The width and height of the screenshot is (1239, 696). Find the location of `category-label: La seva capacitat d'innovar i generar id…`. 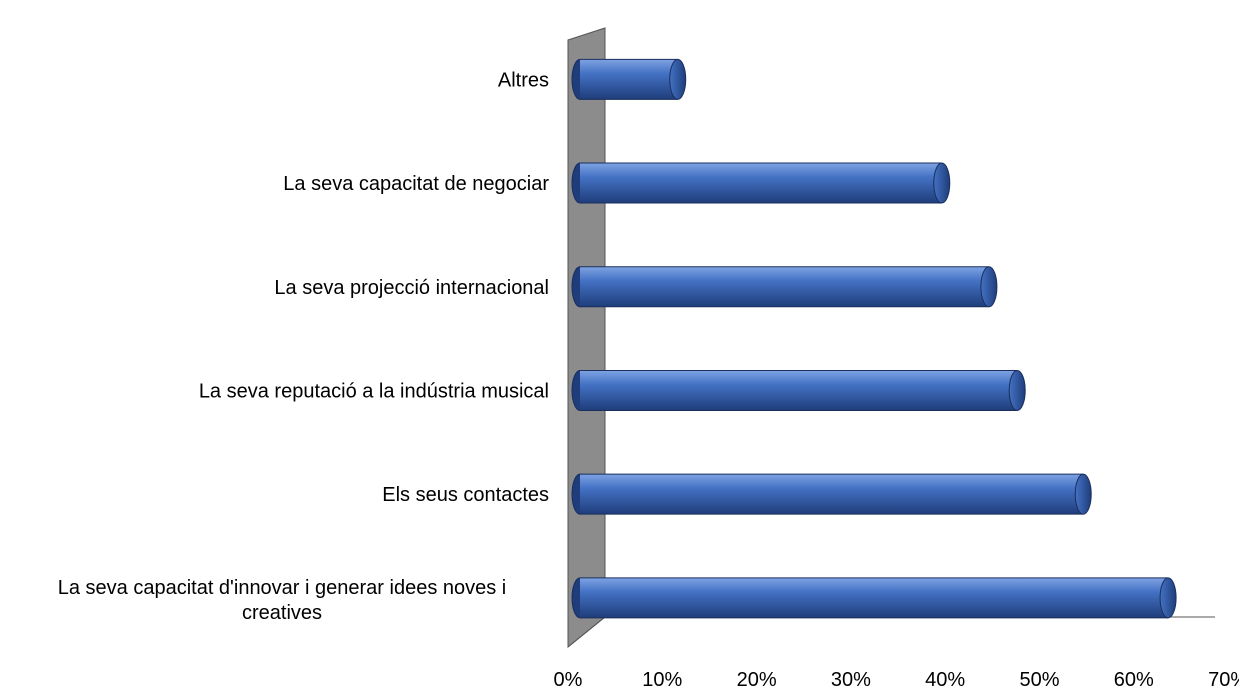

category-label: La seva capacitat d'innovar i generar id… is located at coordinates (282, 600).